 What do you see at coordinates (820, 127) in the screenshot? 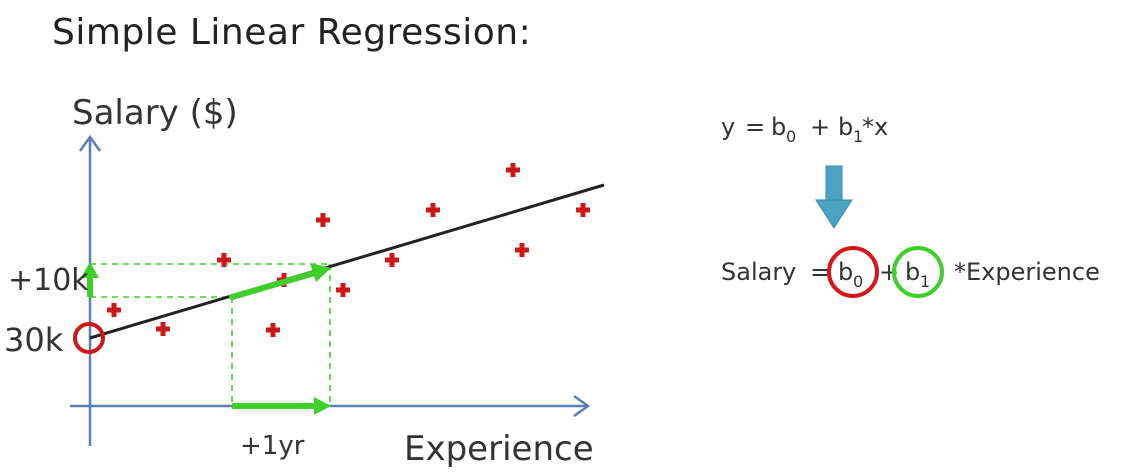
I see `formula-plus: +` at bounding box center [820, 127].